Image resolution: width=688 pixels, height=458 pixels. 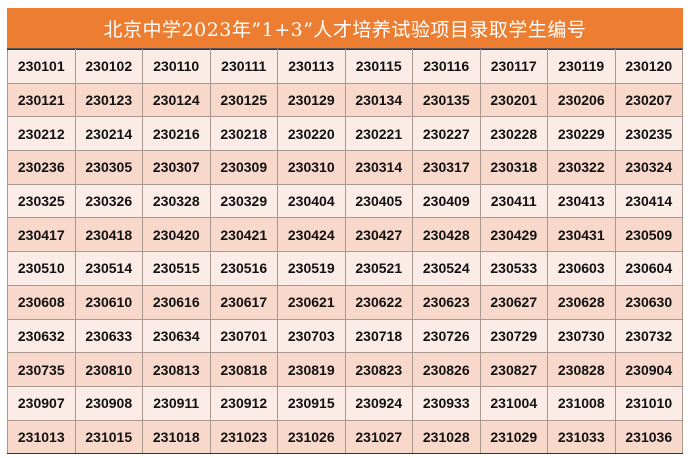 I want to click on student-id-cell: 230110, so click(x=176, y=66).